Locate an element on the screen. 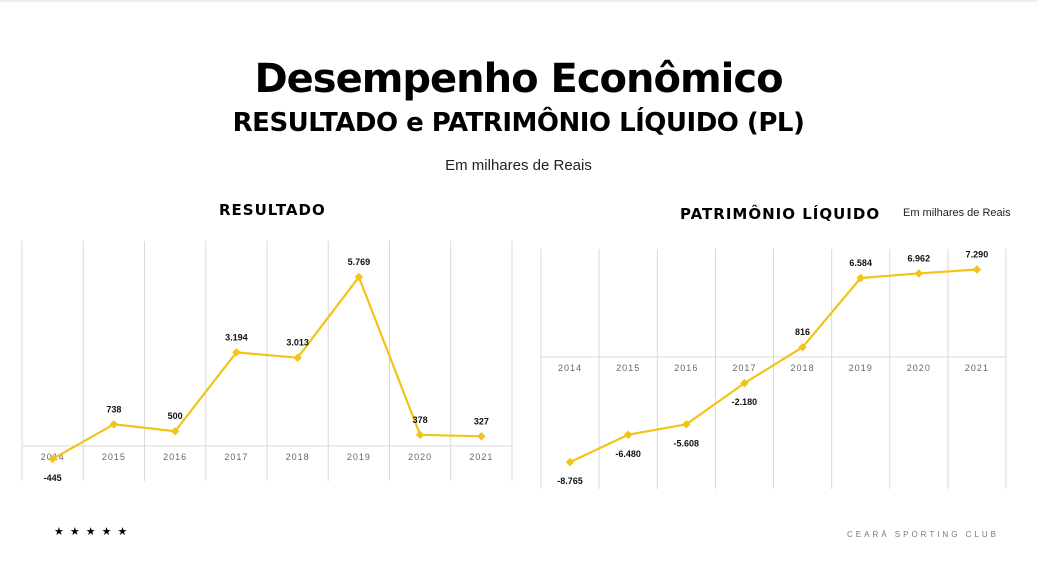  data-label: 5.769 is located at coordinates (359, 262).